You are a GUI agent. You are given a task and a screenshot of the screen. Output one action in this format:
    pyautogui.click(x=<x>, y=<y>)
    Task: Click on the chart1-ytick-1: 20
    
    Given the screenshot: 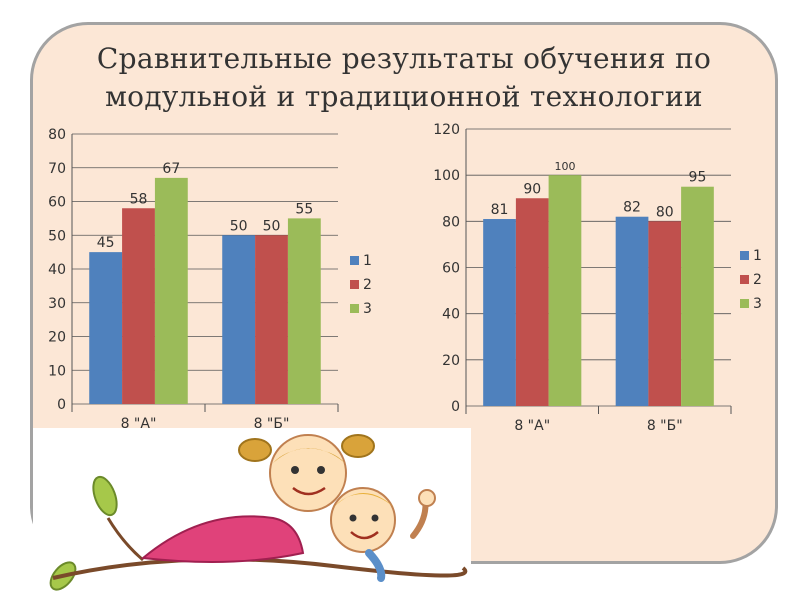 What is the action you would take?
    pyautogui.click(x=451, y=361)
    